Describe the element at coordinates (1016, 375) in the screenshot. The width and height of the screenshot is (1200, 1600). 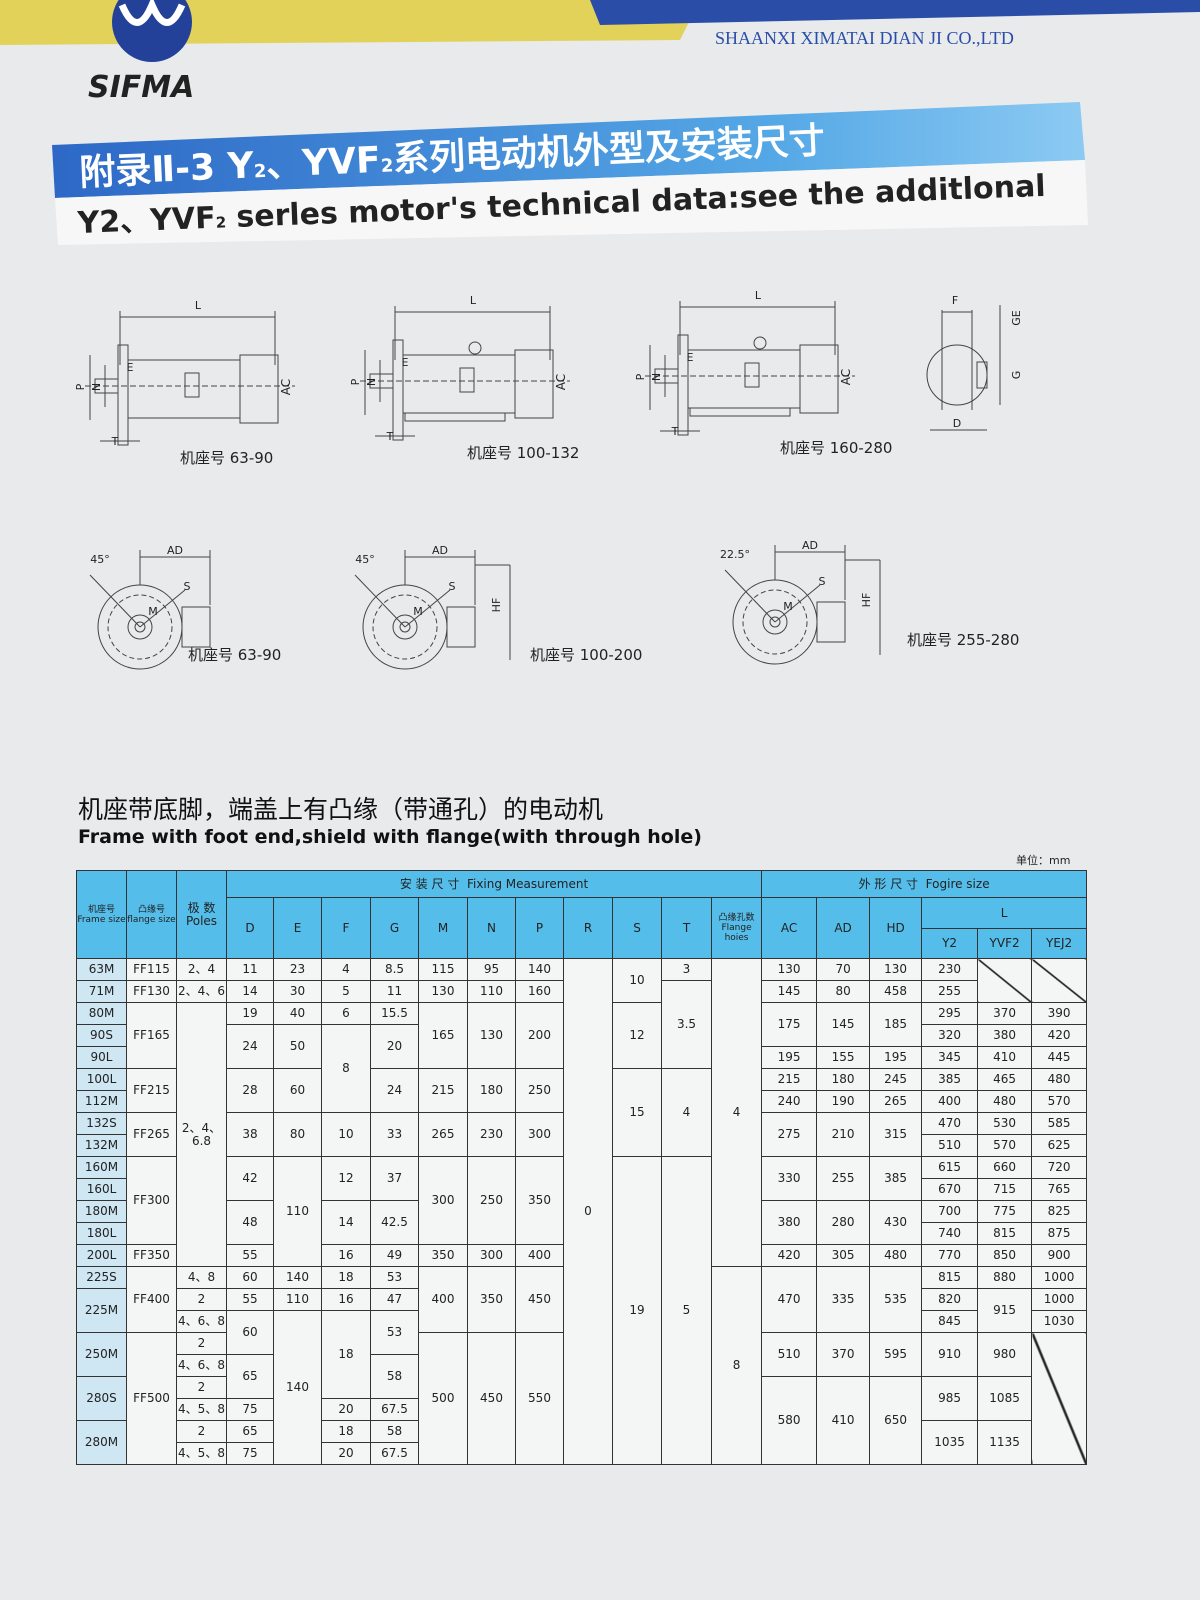
I see `drawing-label: G` at that location.